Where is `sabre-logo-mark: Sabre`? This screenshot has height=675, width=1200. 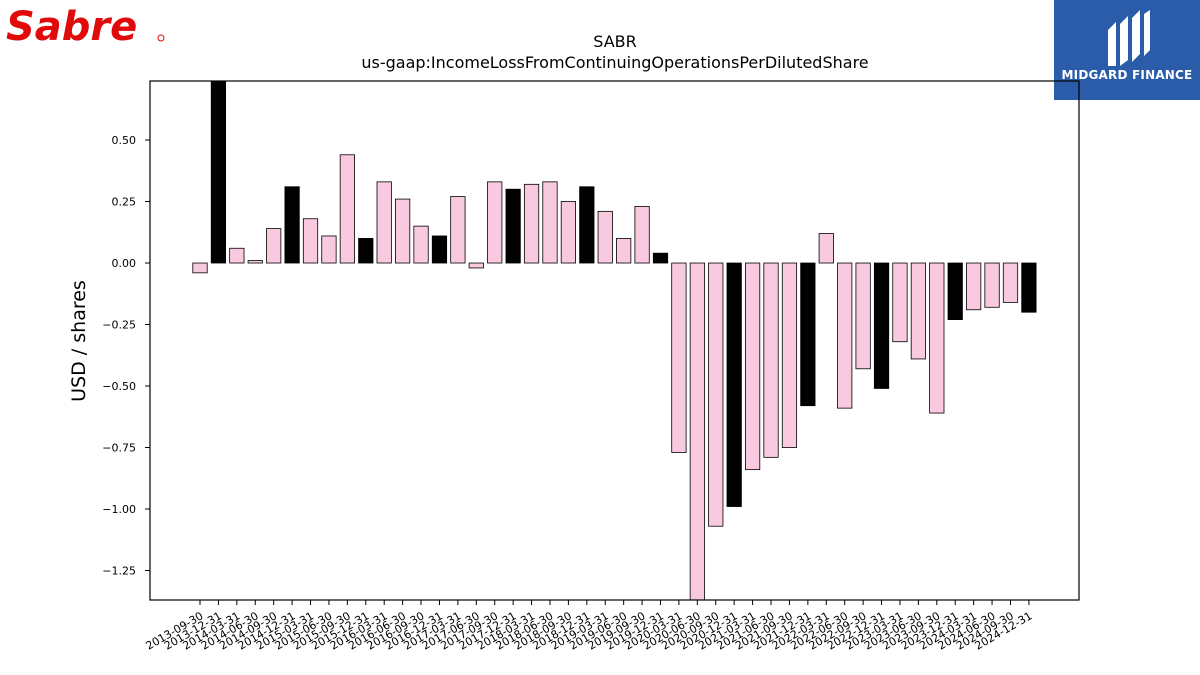 sabre-logo-mark: Sabre is located at coordinates (85, 27).